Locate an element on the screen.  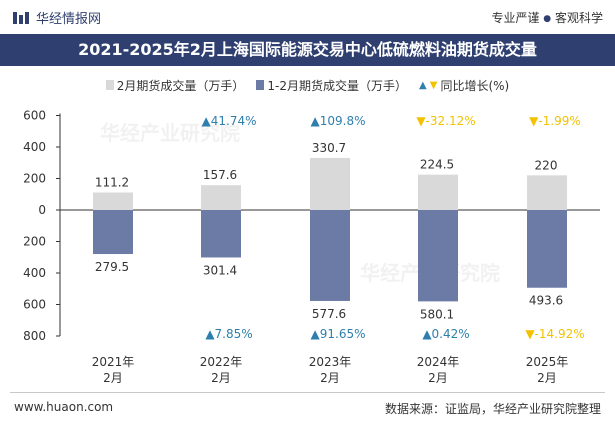
x-tick-label-year: 2022年 is located at coordinates (221, 362).